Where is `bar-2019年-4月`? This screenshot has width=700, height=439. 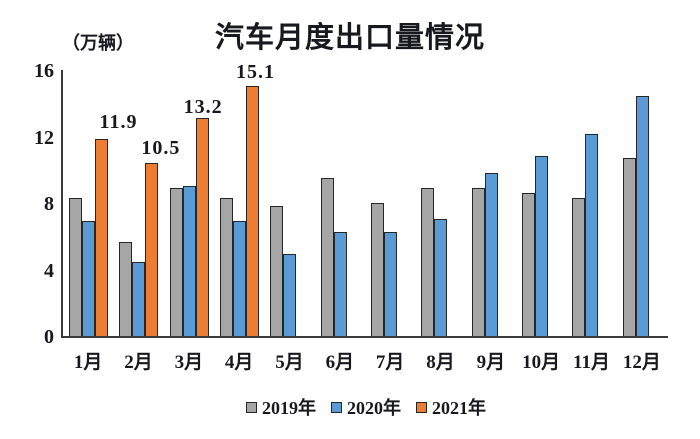
bar-2019年-4月 is located at coordinates (226, 267).